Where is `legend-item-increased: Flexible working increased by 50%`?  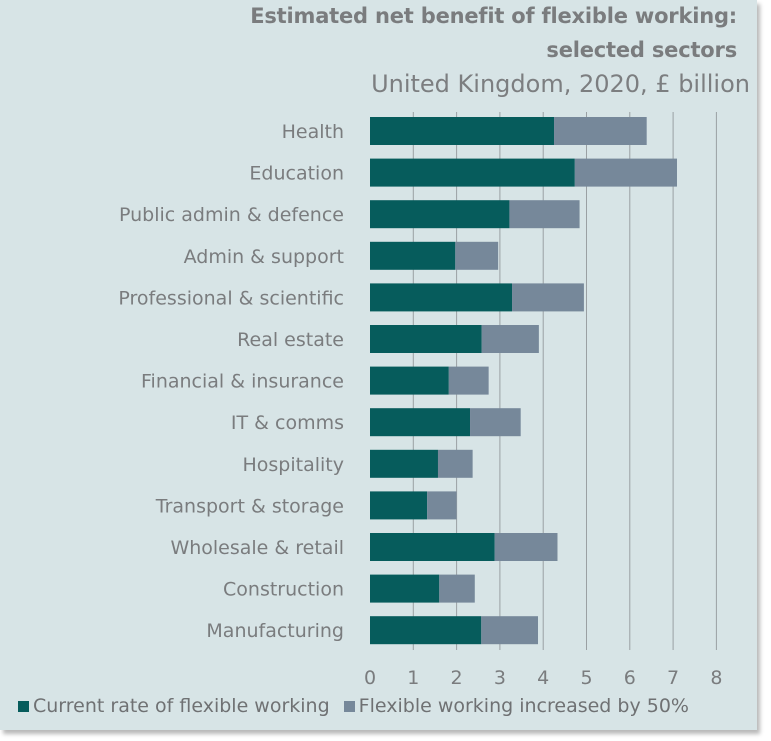 legend-item-increased: Flexible working increased by 50% is located at coordinates (516, 706).